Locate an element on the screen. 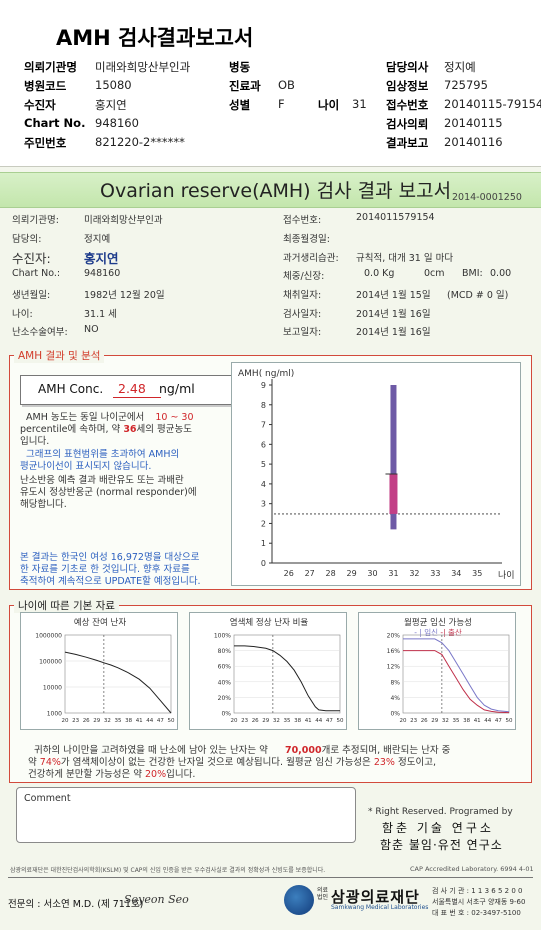 This screenshot has height=930, width=541. report-label: 보고일자: is located at coordinates (302, 332).